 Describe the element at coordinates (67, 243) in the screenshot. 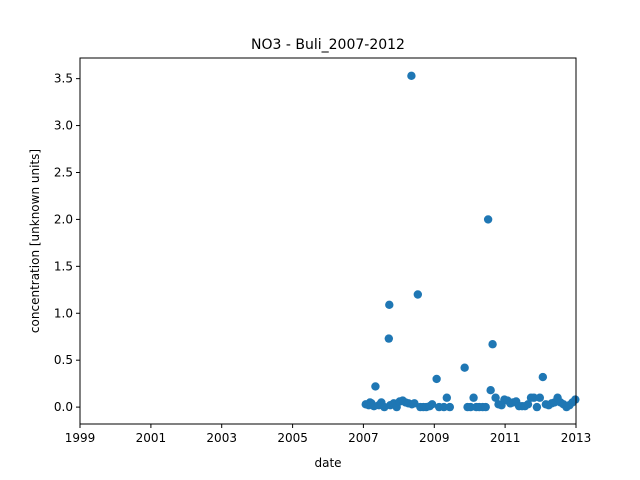

I see `y-axis: 0.0 0.5 1.0 1.5 2.0 2.5 3.0 3.5` at that location.